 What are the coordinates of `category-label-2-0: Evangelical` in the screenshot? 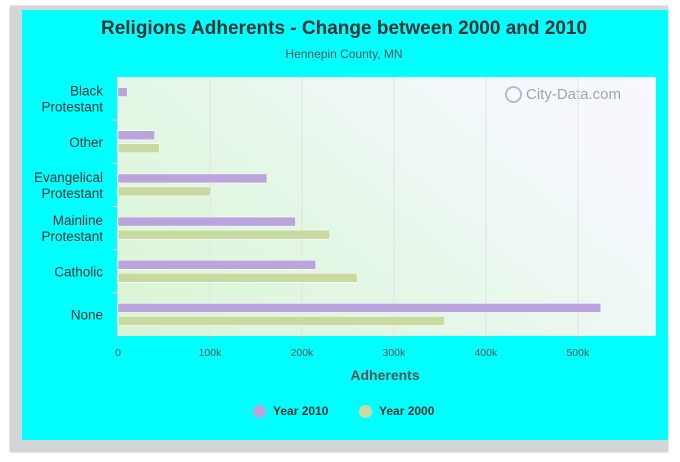 It's located at (68, 177).